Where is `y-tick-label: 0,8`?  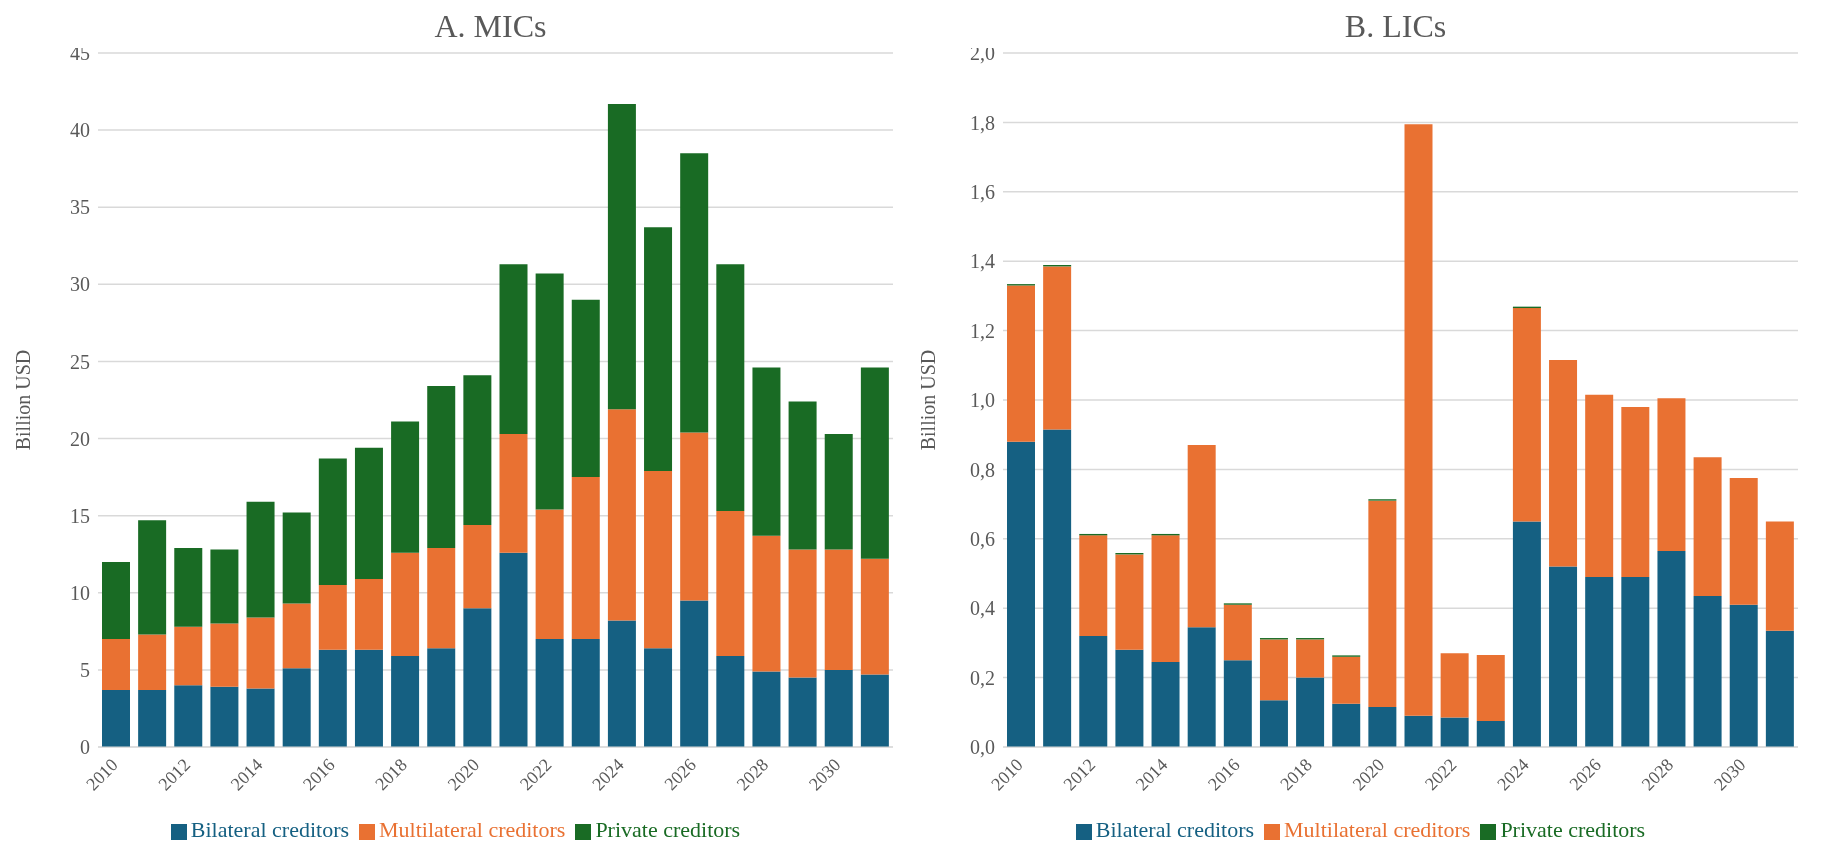 y-tick-label: 0,8 is located at coordinates (982, 469).